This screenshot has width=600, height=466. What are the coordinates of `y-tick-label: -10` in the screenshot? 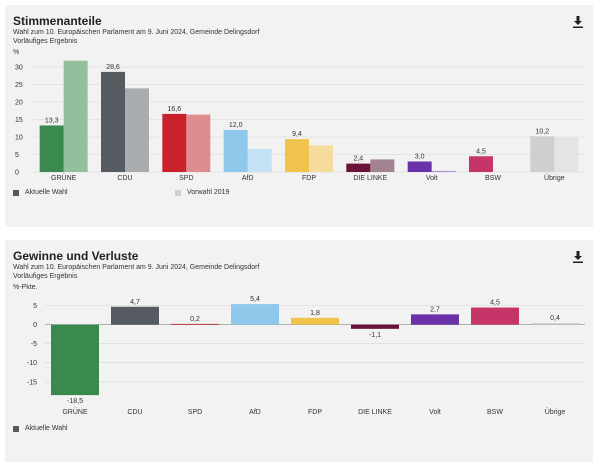 It's located at (32, 363).